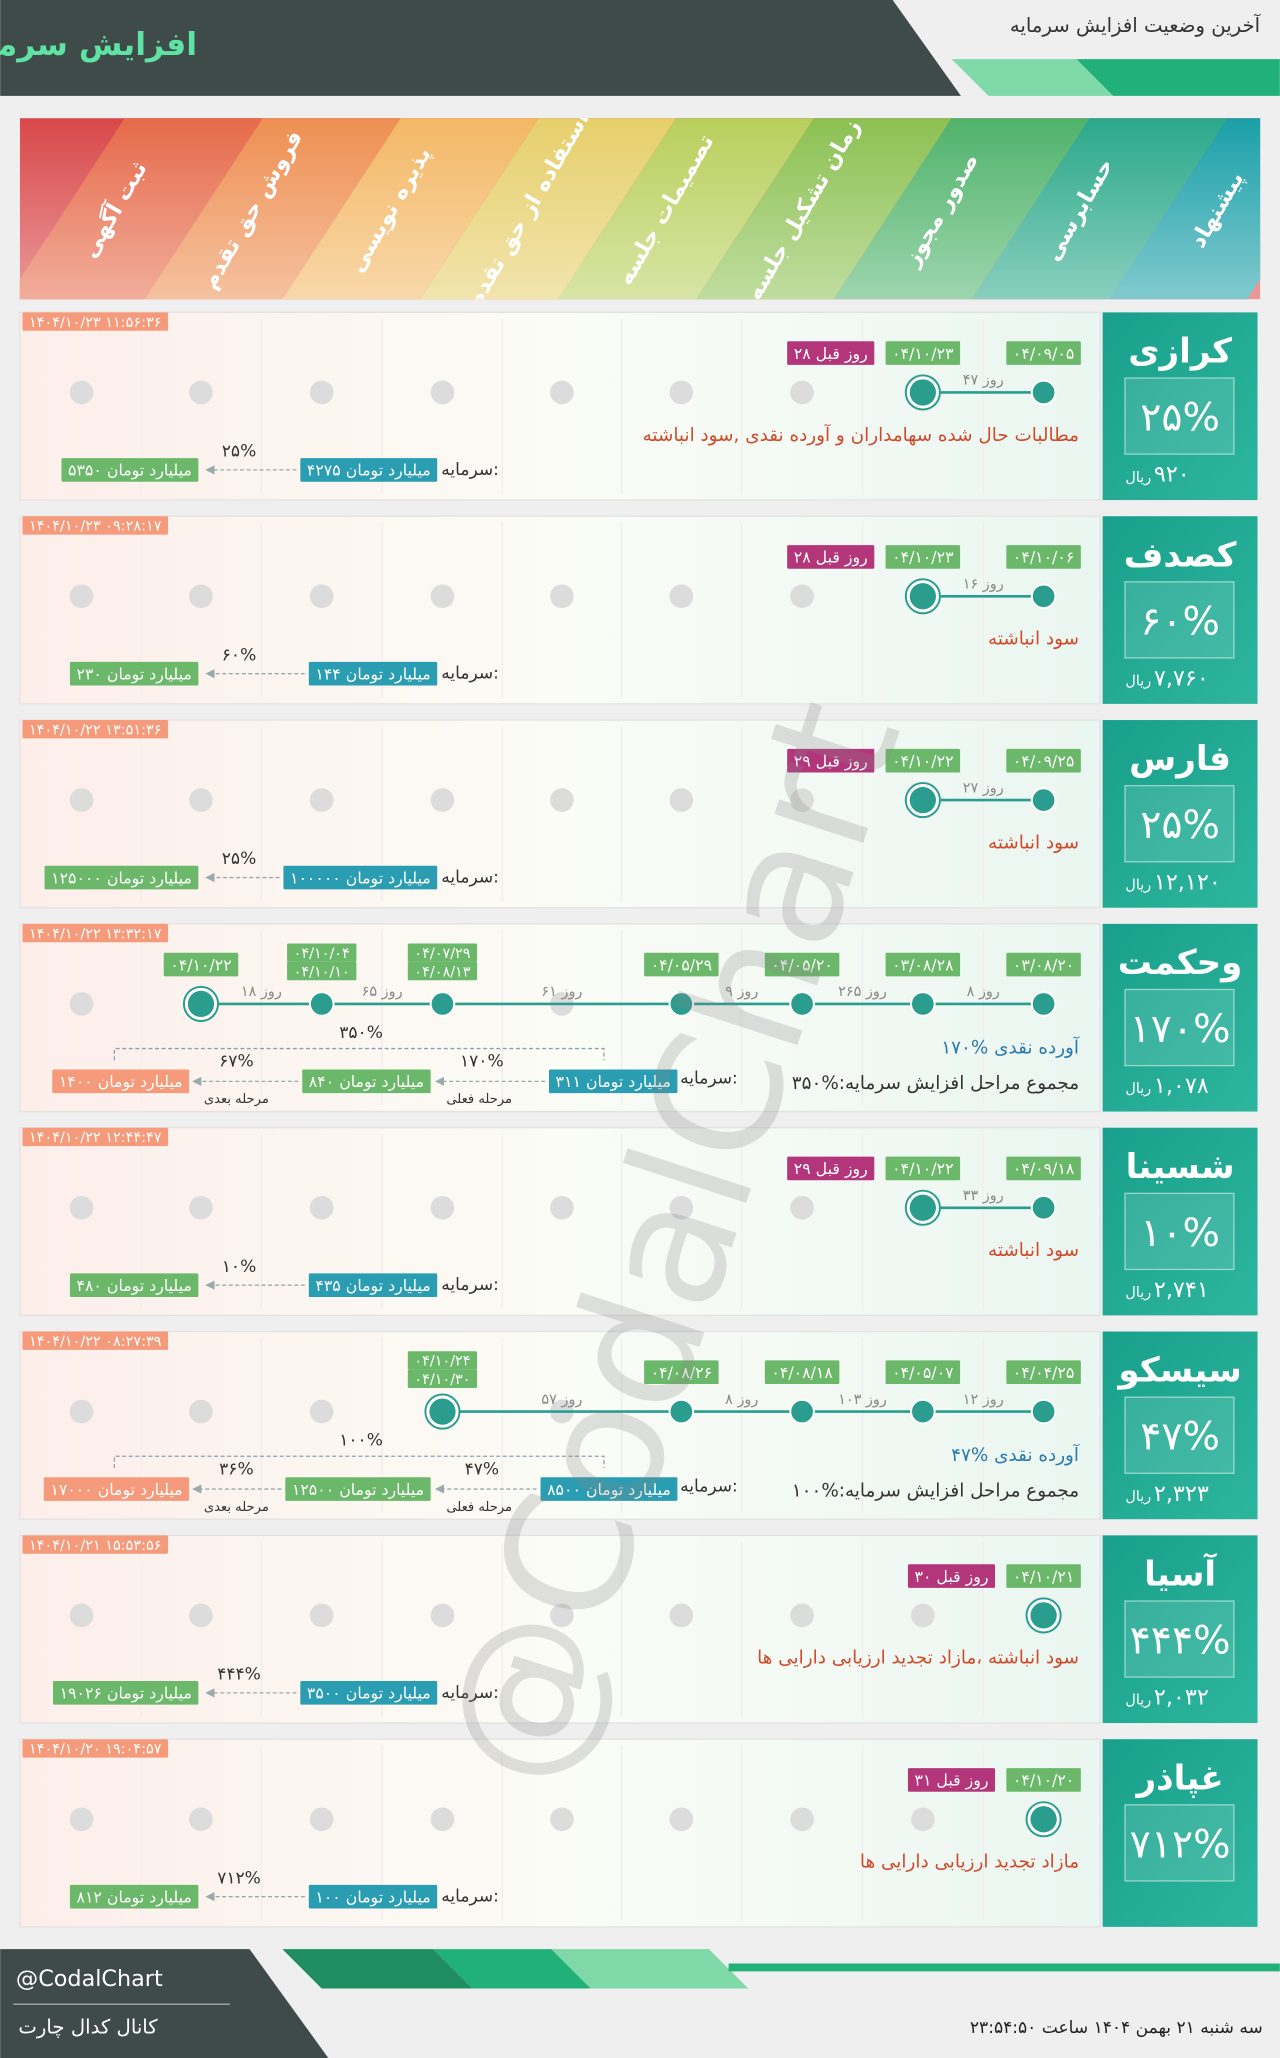 The width and height of the screenshot is (1280, 2058). What do you see at coordinates (1180, 621) in the screenshot?
I see `company-percent: ۶۰%` at bounding box center [1180, 621].